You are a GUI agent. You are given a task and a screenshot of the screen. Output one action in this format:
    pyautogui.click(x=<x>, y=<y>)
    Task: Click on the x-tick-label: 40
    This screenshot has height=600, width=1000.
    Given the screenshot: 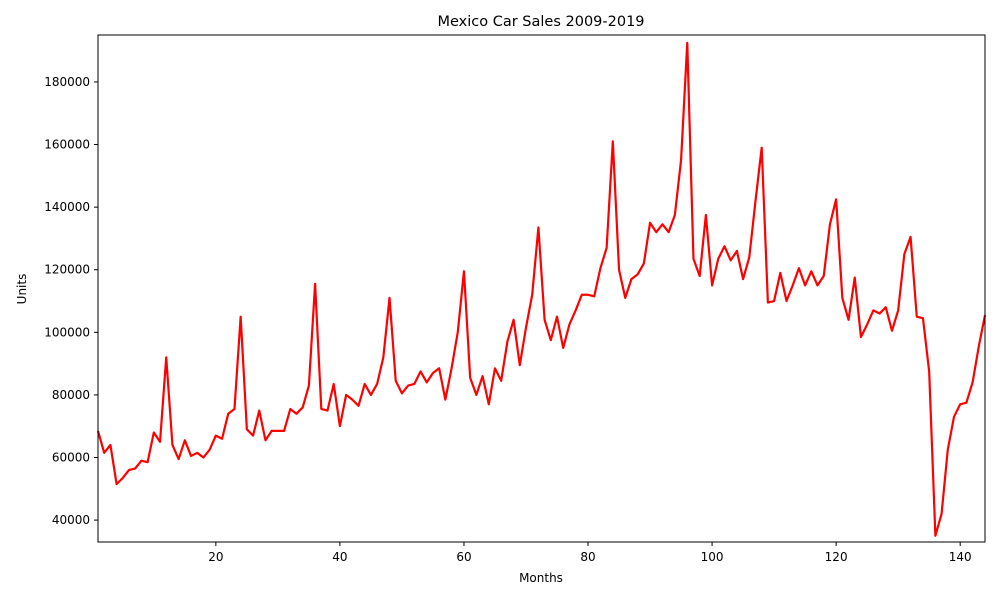 What is the action you would take?
    pyautogui.click(x=339, y=557)
    